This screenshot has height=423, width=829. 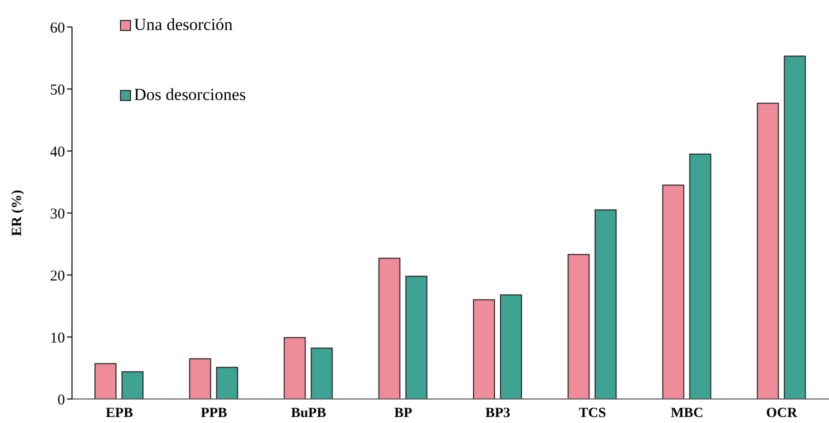 What do you see at coordinates (57, 152) in the screenshot?
I see `y-tick-label: 40` at bounding box center [57, 152].